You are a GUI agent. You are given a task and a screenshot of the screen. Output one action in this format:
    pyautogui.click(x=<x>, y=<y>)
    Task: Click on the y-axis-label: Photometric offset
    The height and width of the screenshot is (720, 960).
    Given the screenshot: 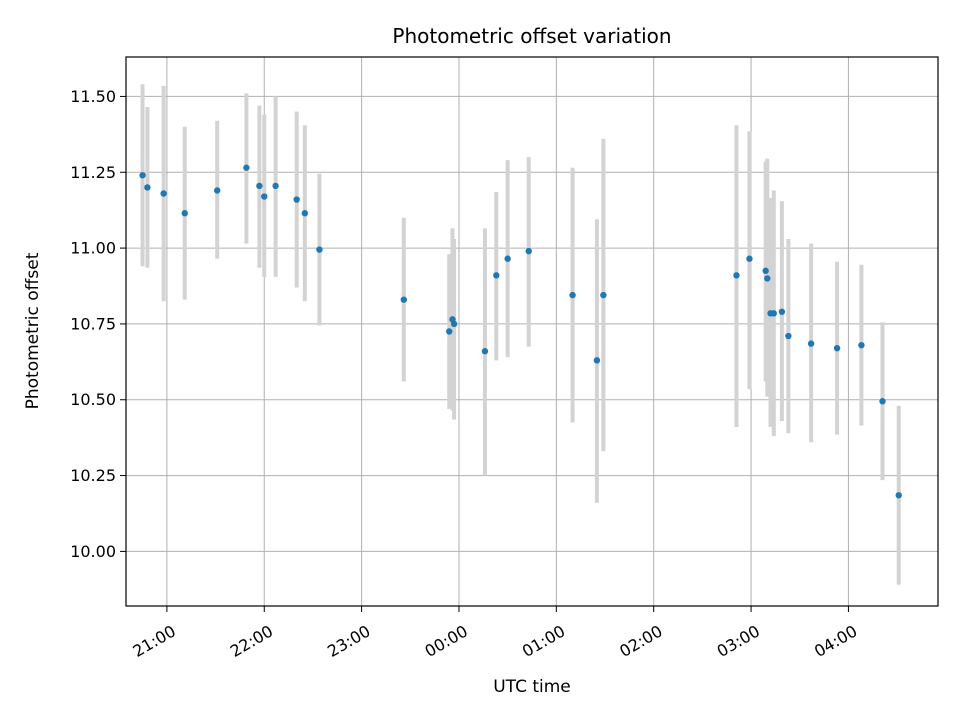 What is the action you would take?
    pyautogui.click(x=33, y=330)
    